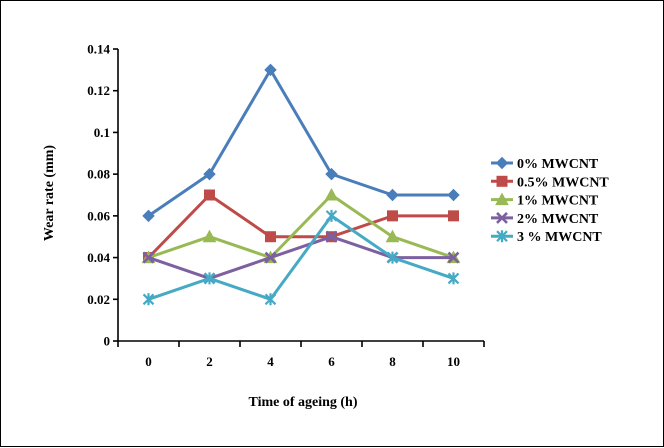 Image resolution: width=664 pixels, height=448 pixels. I want to click on y-tick-label: 0.14, so click(98, 49).